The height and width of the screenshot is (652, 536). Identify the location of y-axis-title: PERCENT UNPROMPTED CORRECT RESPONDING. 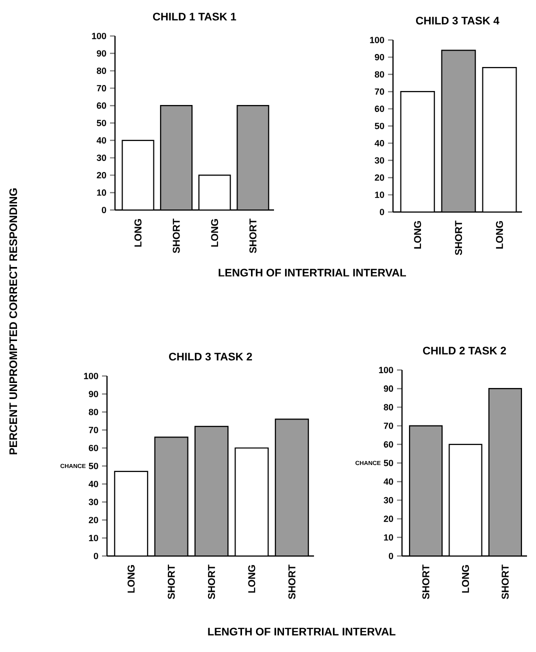
(13, 321).